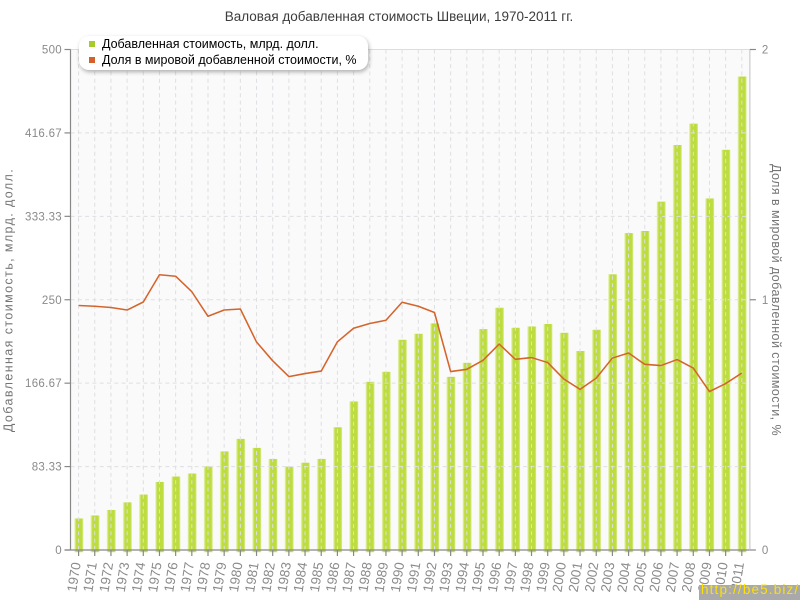 The height and width of the screenshot is (600, 800). Describe the element at coordinates (204, 577) in the screenshot. I see `svg-text: 1978` at that location.